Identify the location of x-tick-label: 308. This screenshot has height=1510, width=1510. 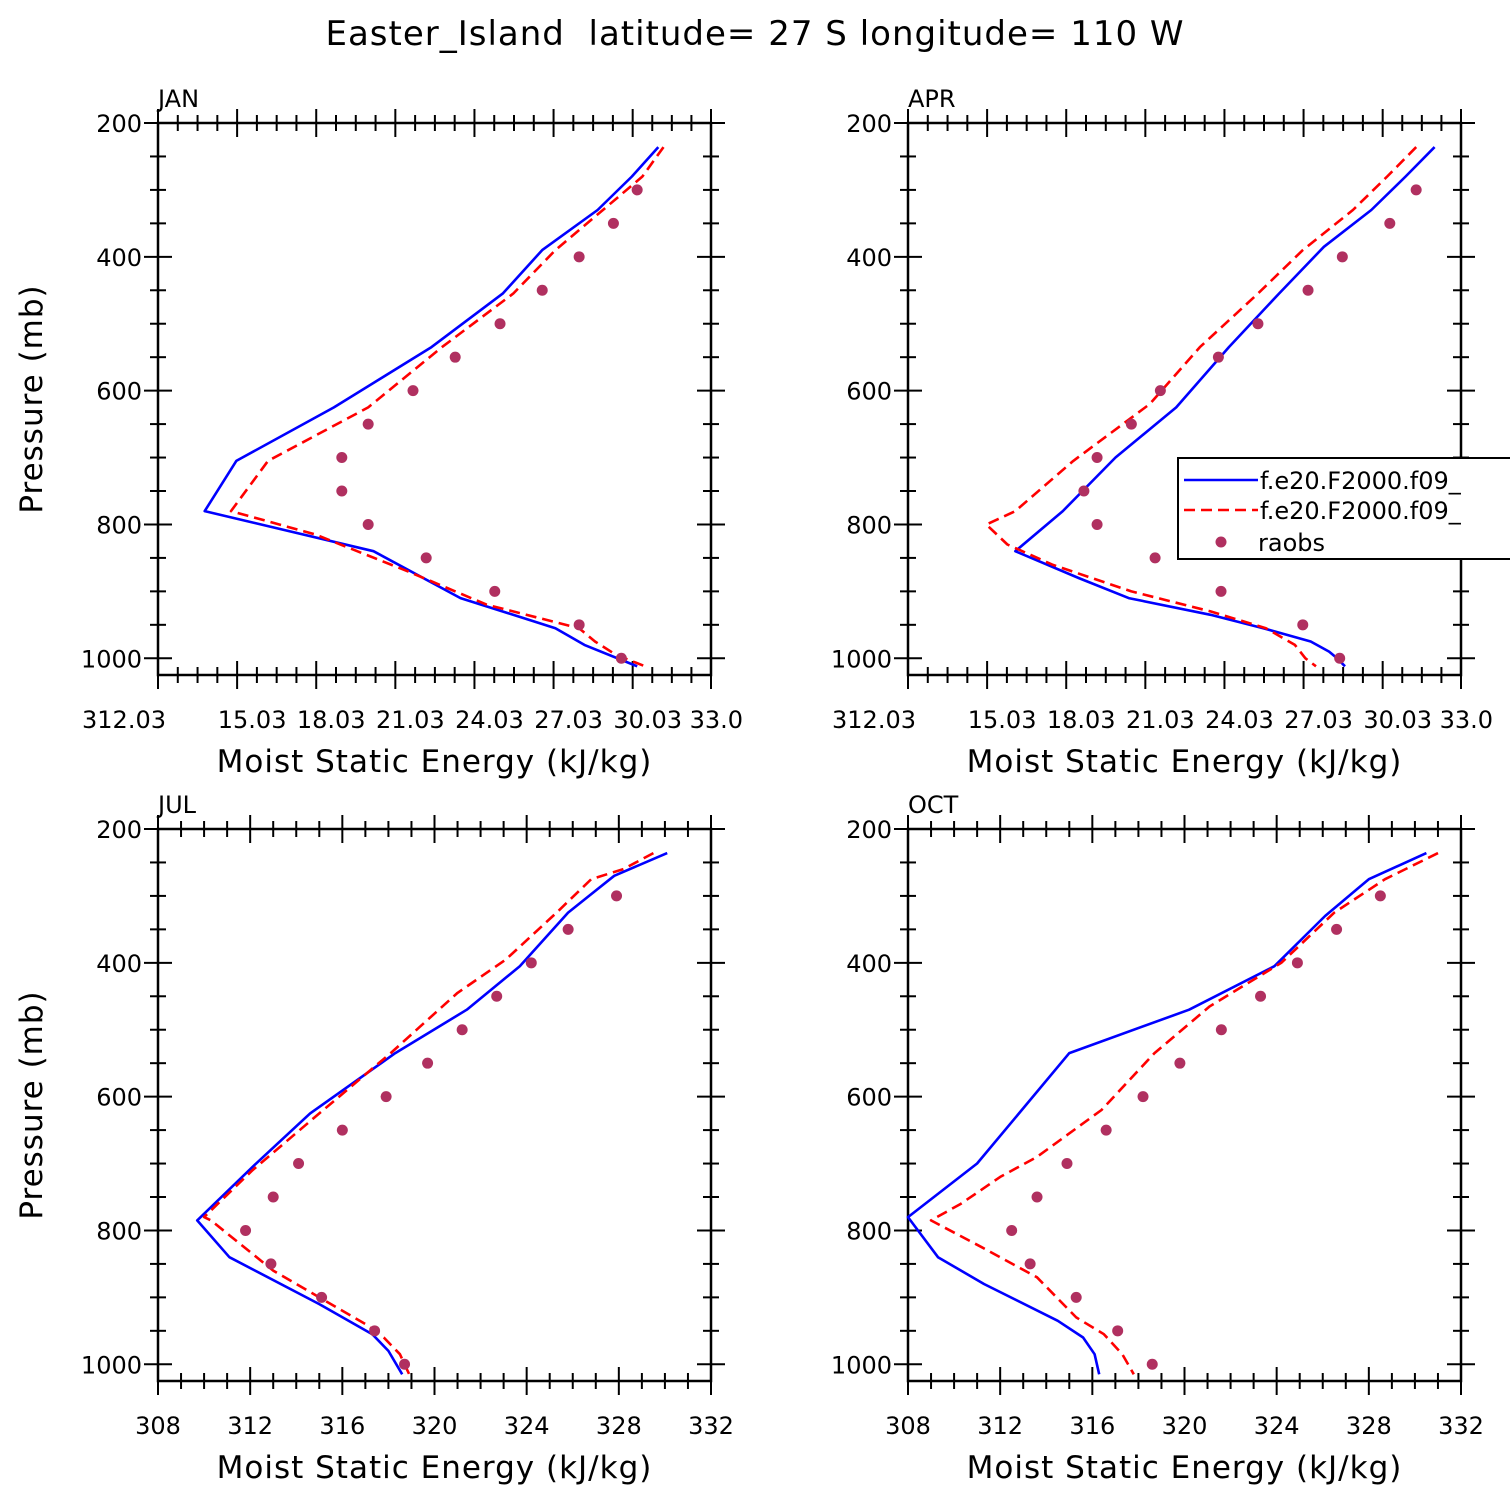
(908, 1426).